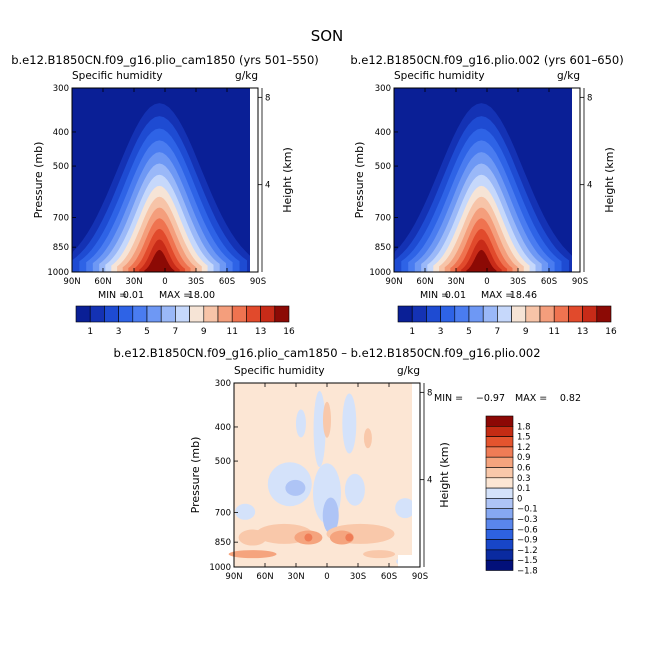  Describe the element at coordinates (359, 180) in the screenshot. I see `panel-experiment-ylabel: Pressure (mb)` at that location.